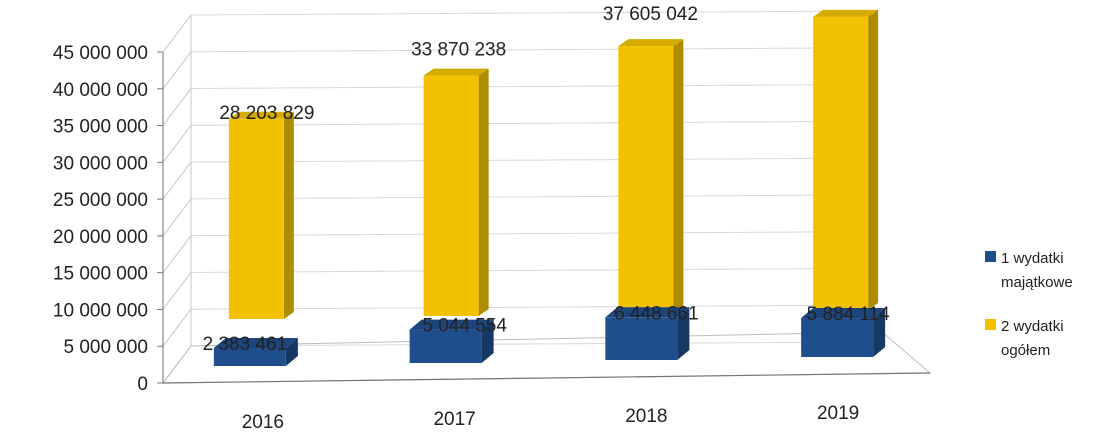 This screenshot has height=433, width=1094. I want to click on y-tick-label: 10 000 000, so click(100, 310).